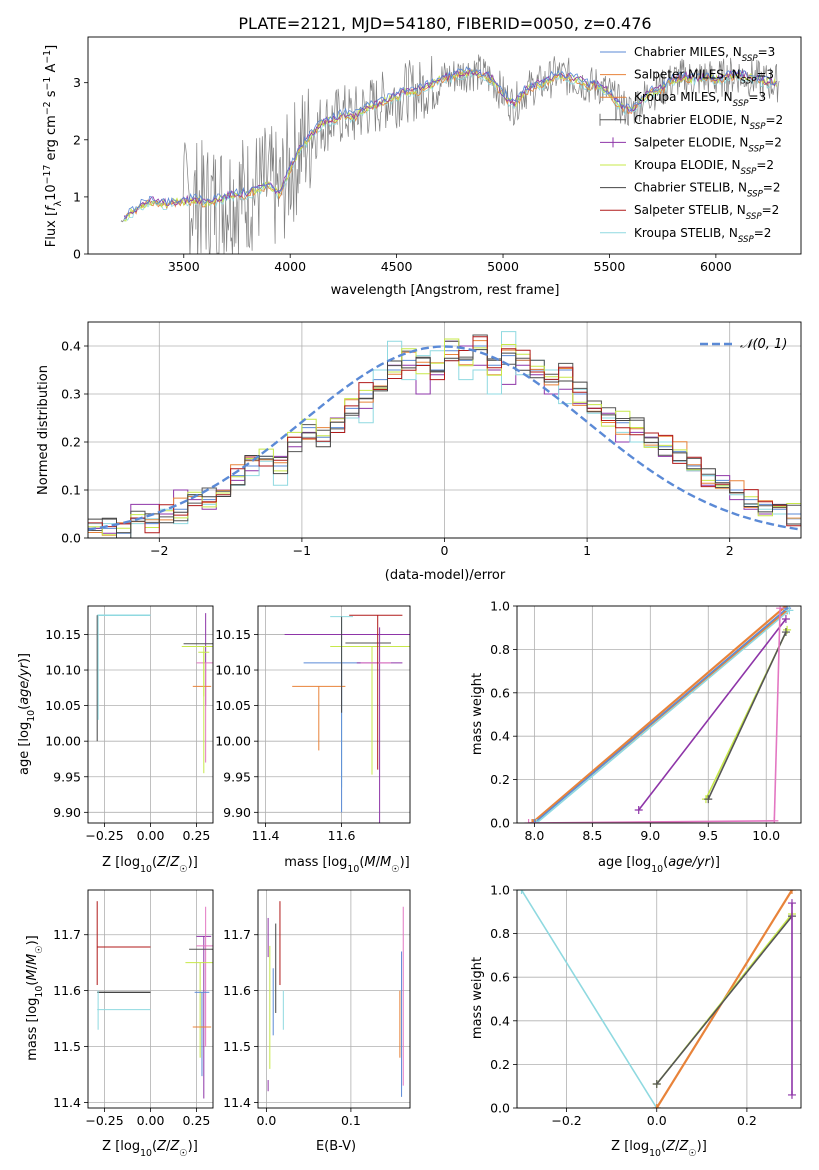  I want to click on x-tick-label: 6000, so click(716, 266).